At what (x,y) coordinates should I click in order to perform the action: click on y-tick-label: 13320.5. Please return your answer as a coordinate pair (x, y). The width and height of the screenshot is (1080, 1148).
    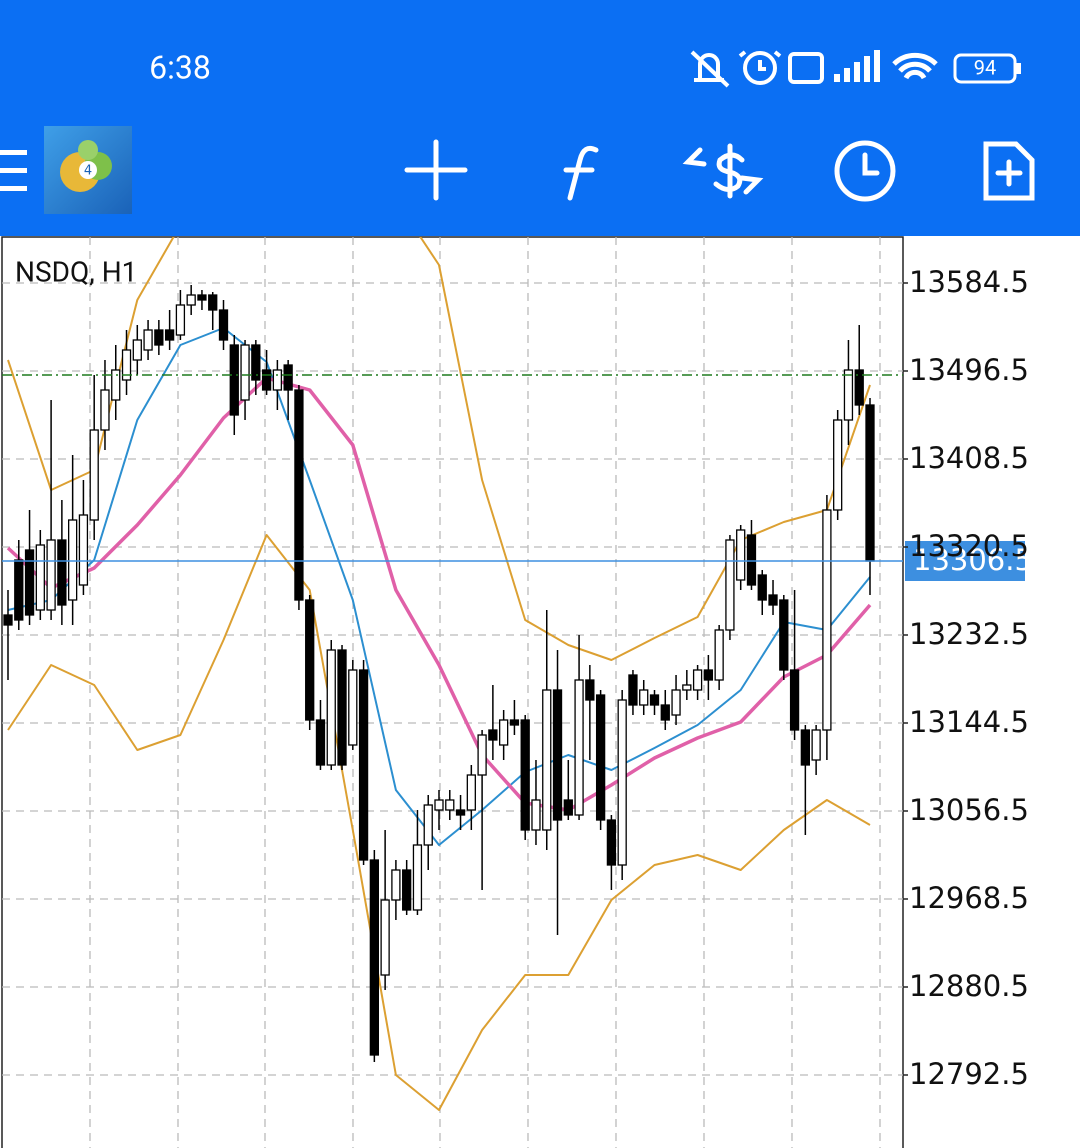
    Looking at the image, I should click on (969, 546).